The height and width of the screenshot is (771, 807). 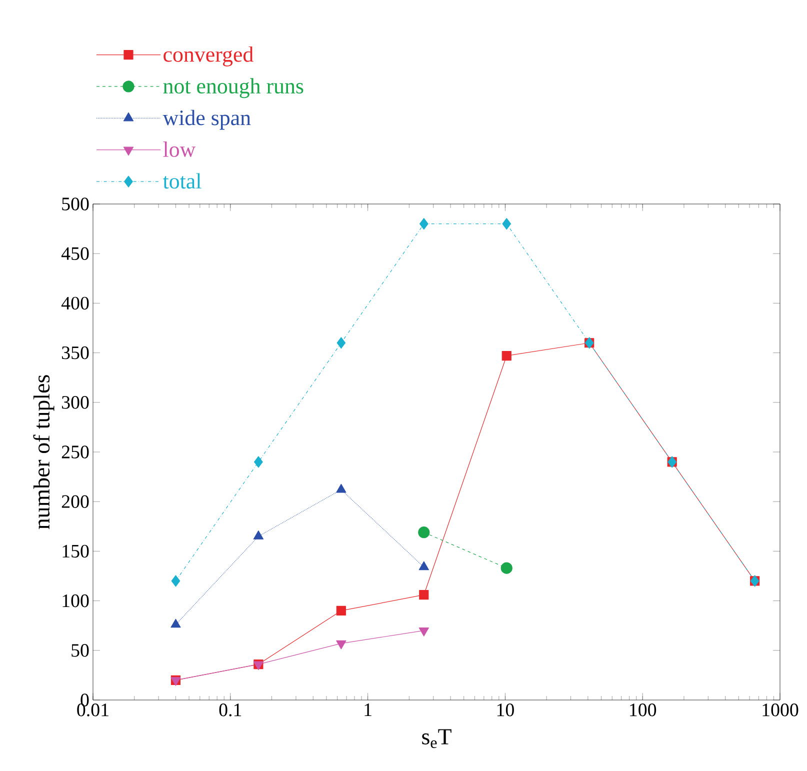 I want to click on legend-label: not enough runs, so click(x=233, y=88).